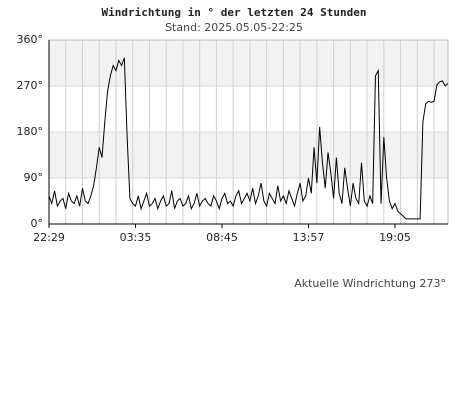  Describe the element at coordinates (30, 131) in the screenshot. I see `y-tick-label: 180°` at that location.